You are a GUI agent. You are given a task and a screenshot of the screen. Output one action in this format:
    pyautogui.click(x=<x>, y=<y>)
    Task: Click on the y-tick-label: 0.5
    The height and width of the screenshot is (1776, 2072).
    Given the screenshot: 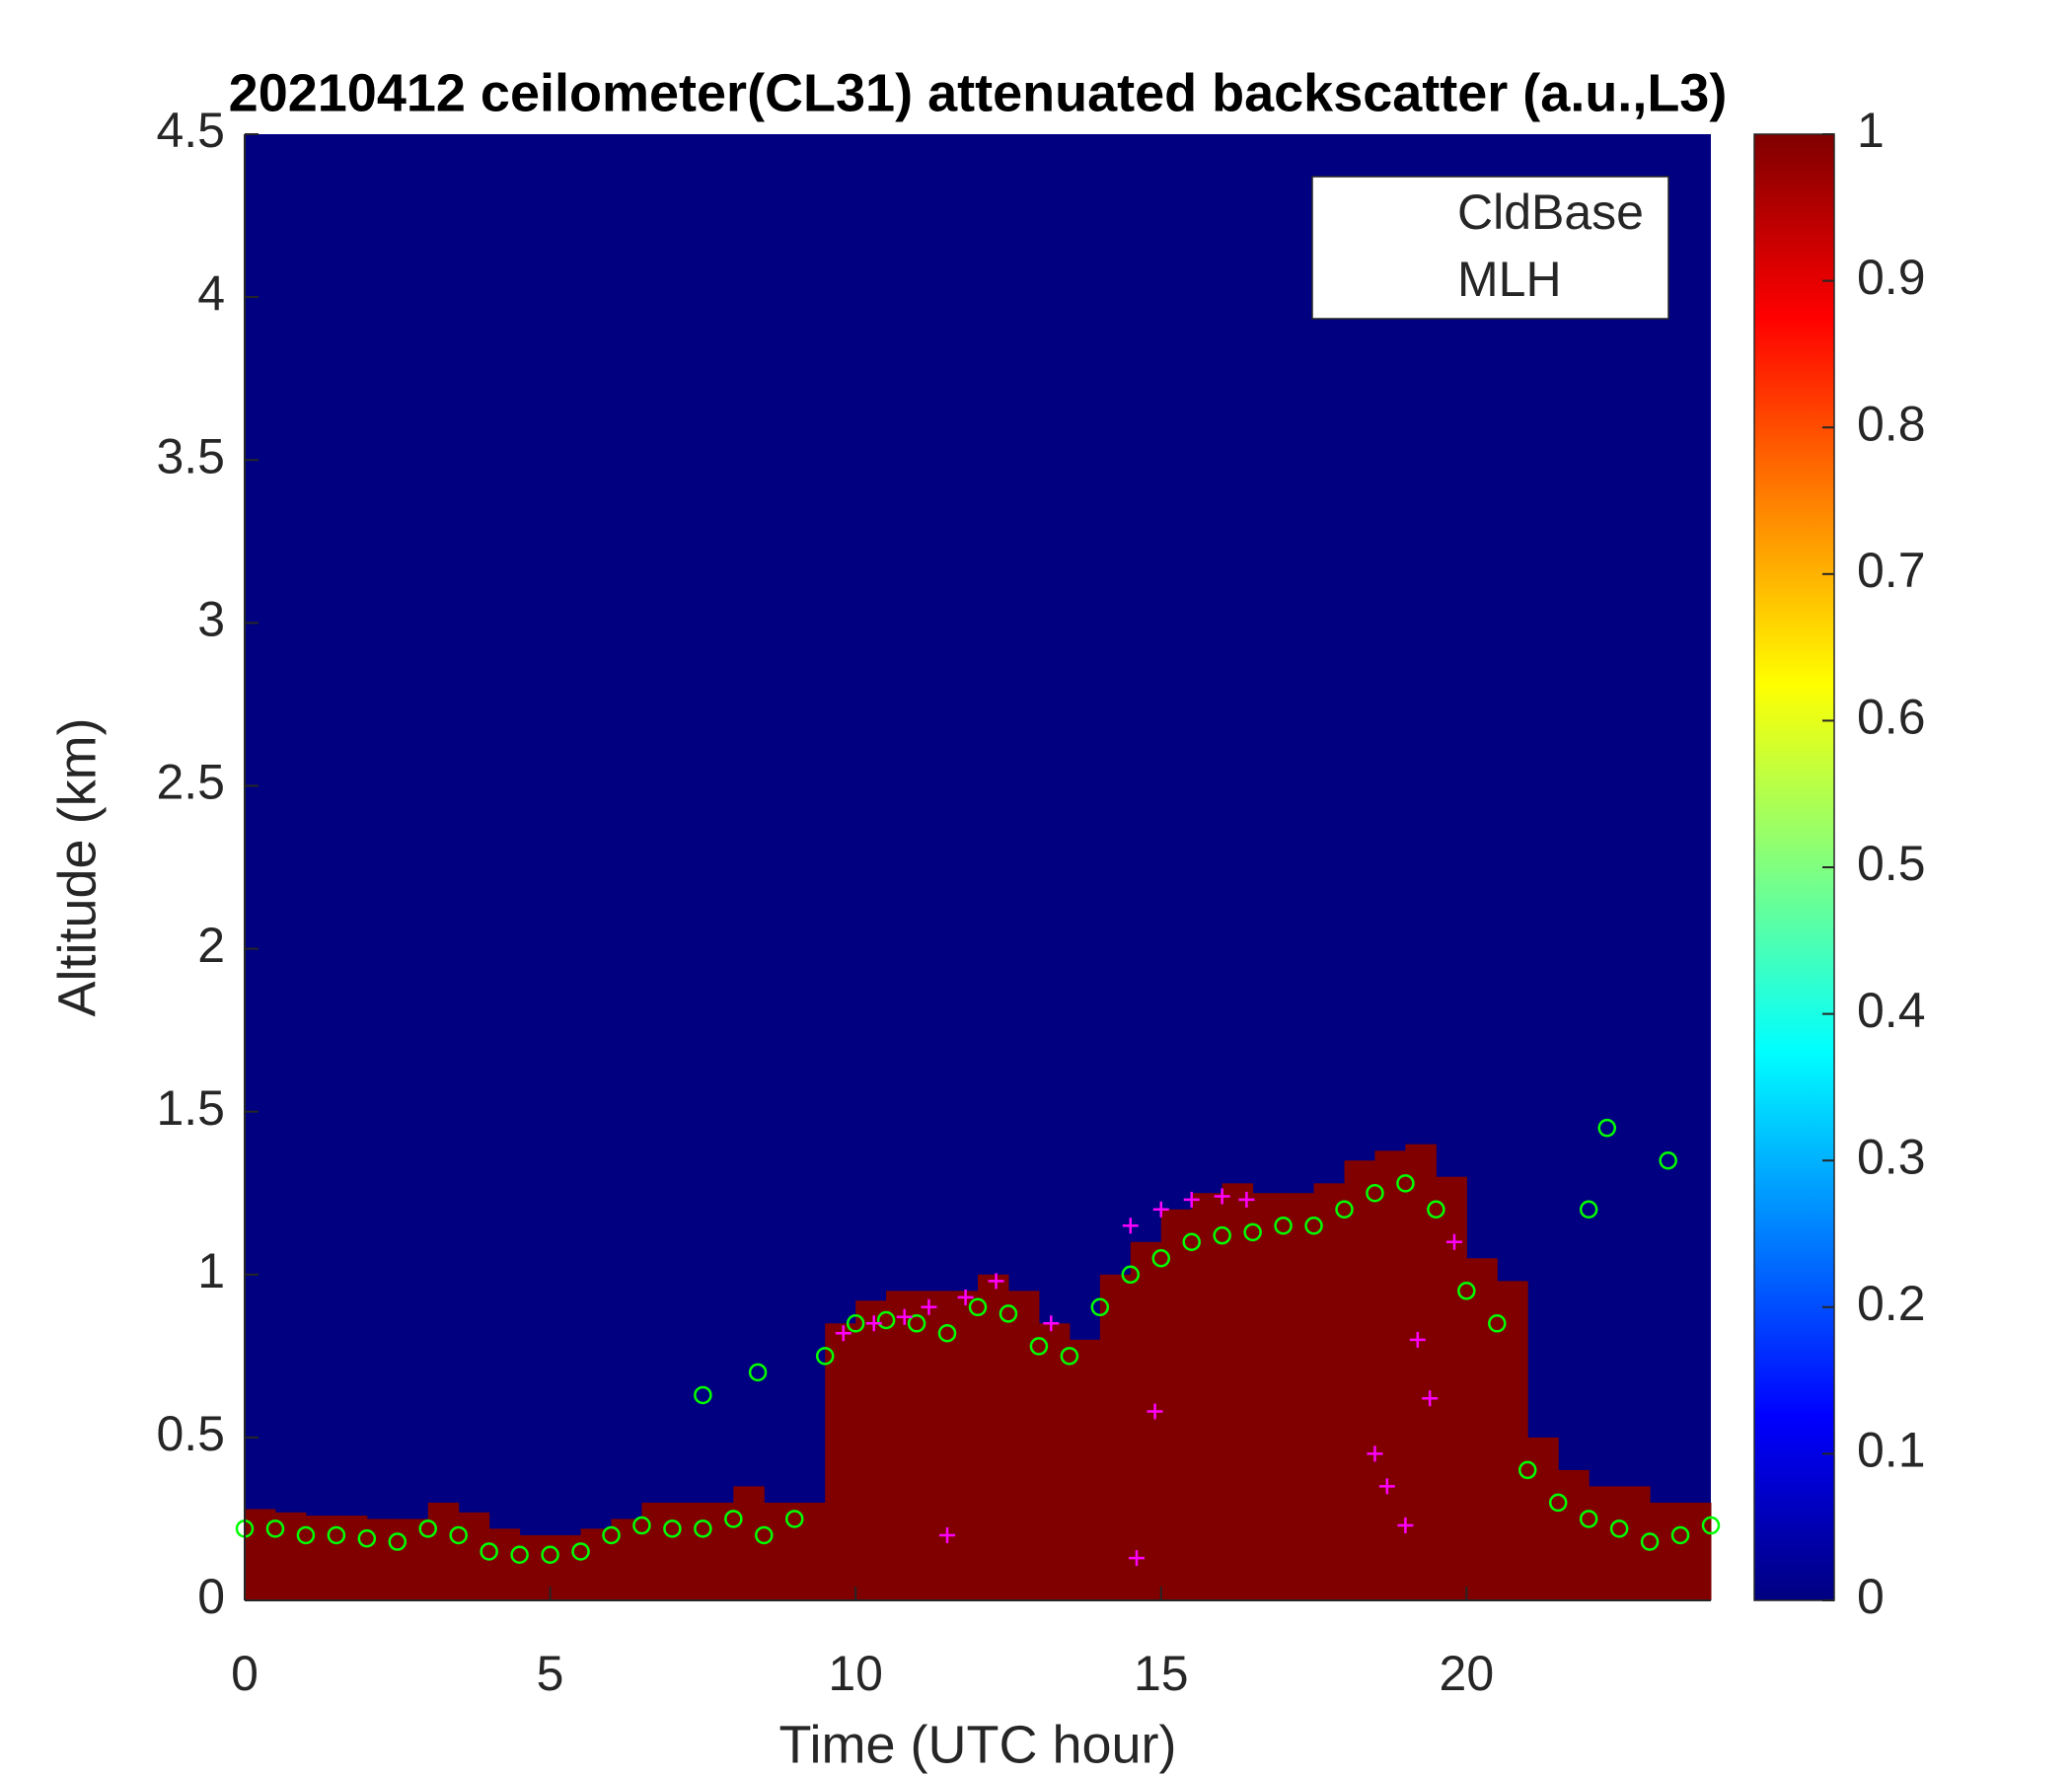 What is the action you would take?
    pyautogui.click(x=191, y=1433)
    